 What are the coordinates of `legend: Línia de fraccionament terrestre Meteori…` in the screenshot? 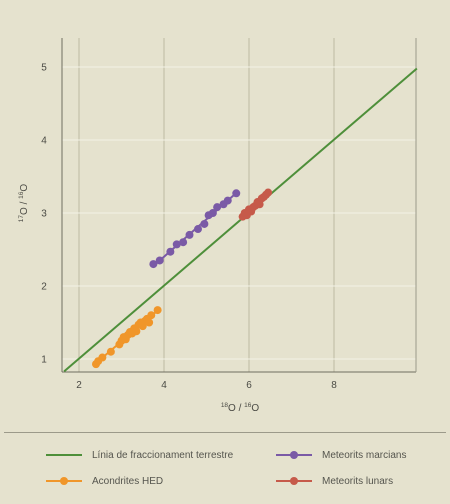 It's located at (225, 466).